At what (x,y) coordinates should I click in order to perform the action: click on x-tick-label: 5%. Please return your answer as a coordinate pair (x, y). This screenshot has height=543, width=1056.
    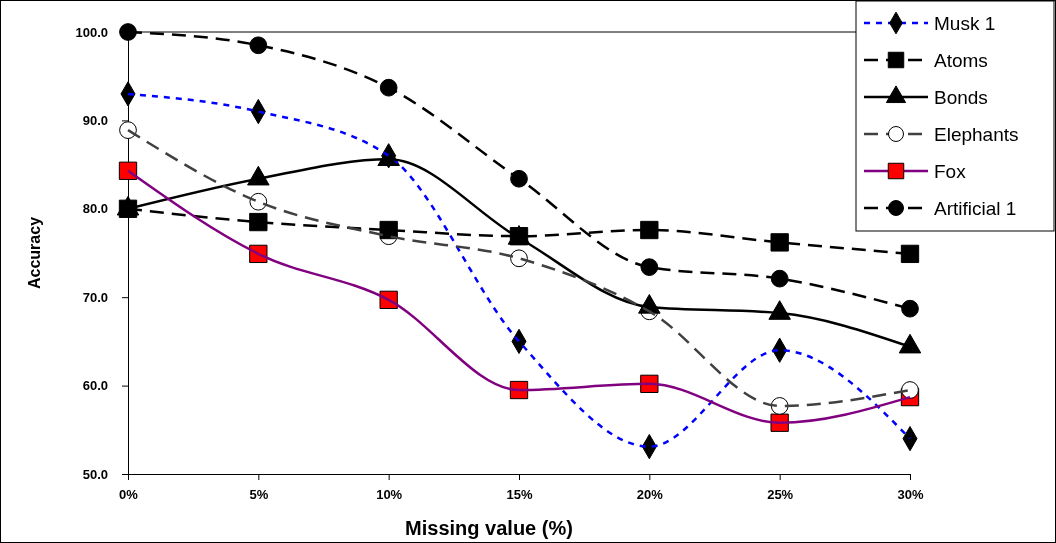
    Looking at the image, I should click on (259, 494).